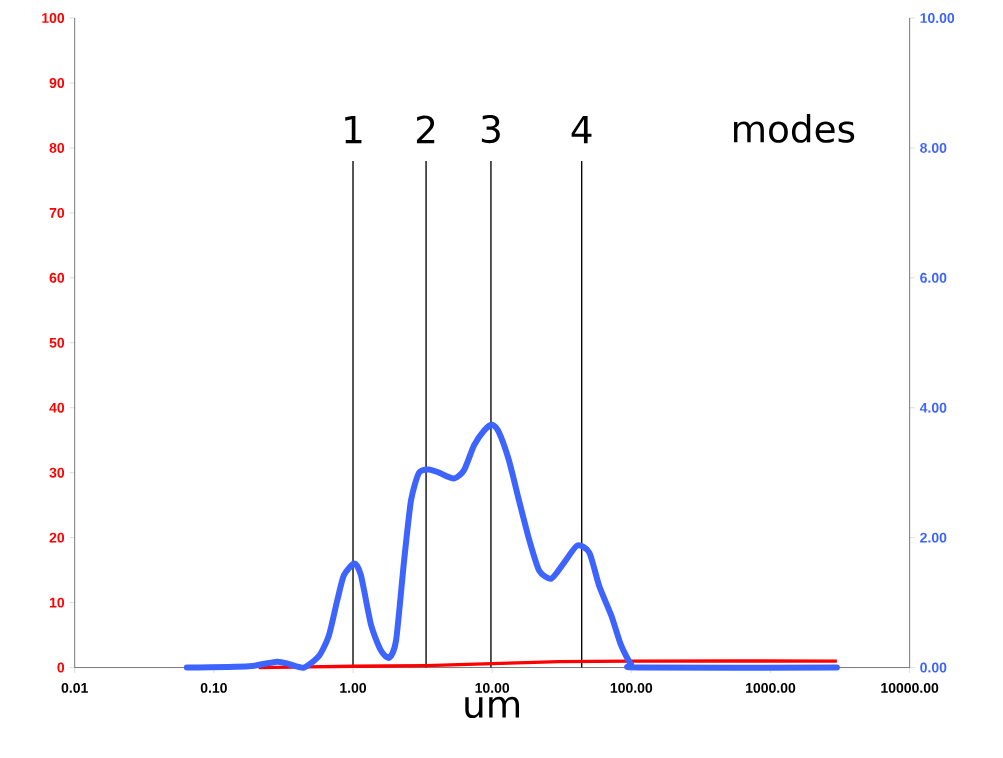 The image size is (1003, 758). What do you see at coordinates (57, 213) in the screenshot?
I see `y-tick-label: 70` at bounding box center [57, 213].